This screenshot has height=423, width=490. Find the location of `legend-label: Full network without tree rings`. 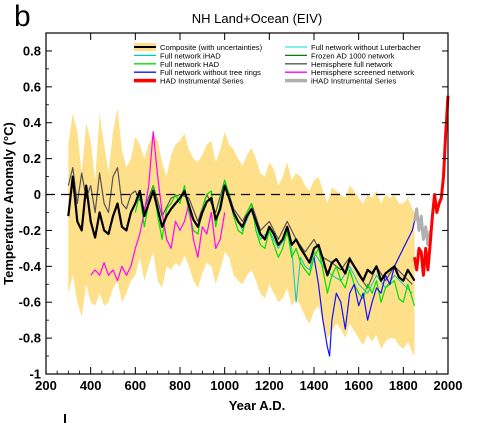

legend-label: Full network without tree rings is located at coordinates (210, 72).